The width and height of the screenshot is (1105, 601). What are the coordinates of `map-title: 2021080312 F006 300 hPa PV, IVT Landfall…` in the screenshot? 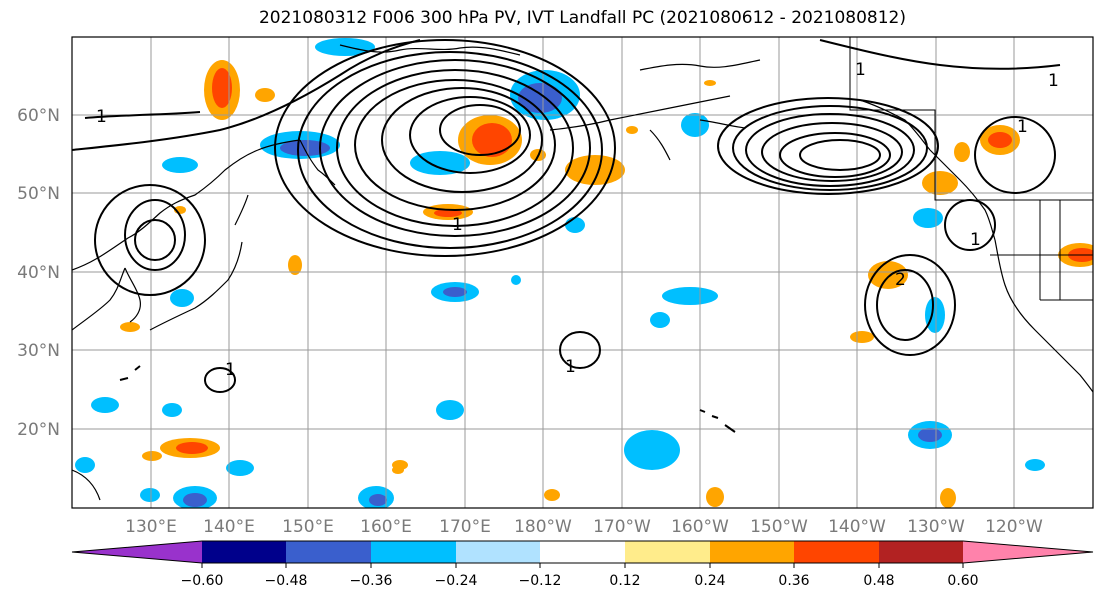 It's located at (582, 18).